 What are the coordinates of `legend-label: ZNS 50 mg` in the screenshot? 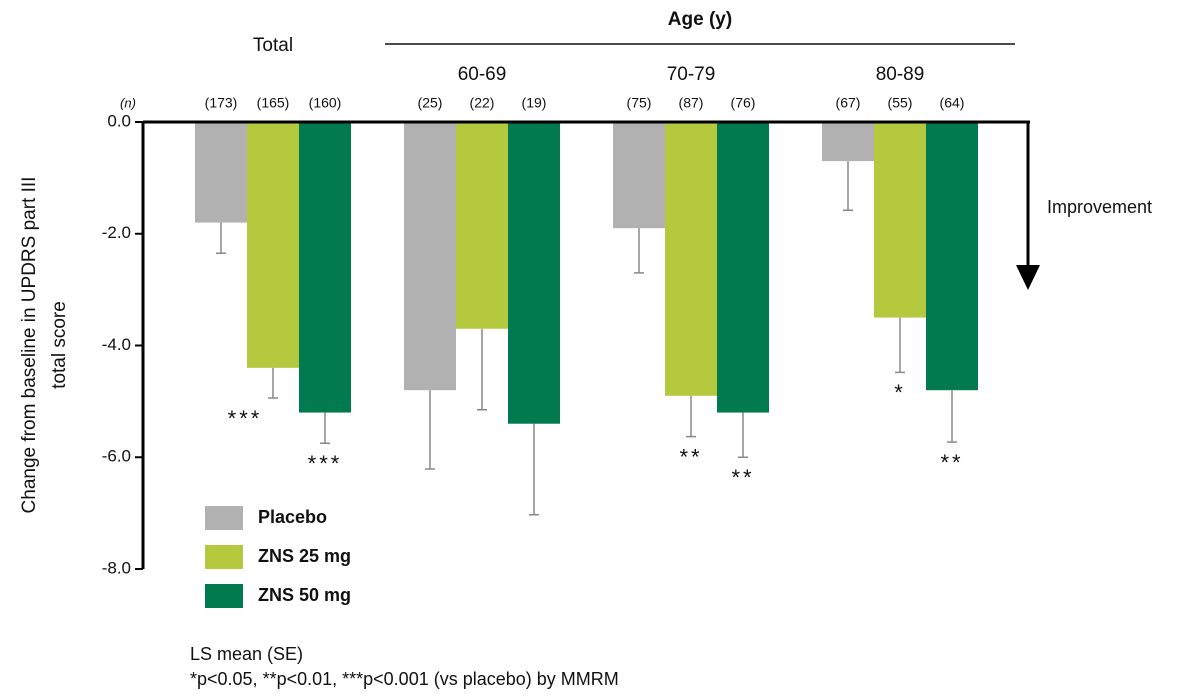 It's located at (304, 595).